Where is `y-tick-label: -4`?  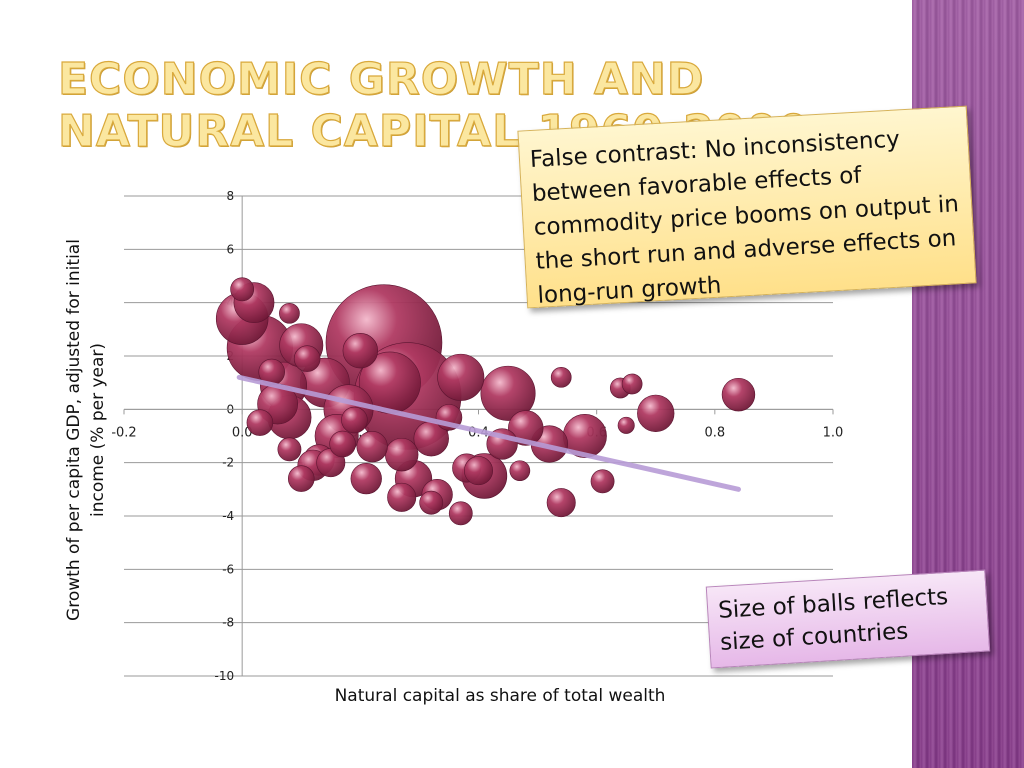 y-tick-label: -4 is located at coordinates (228, 516).